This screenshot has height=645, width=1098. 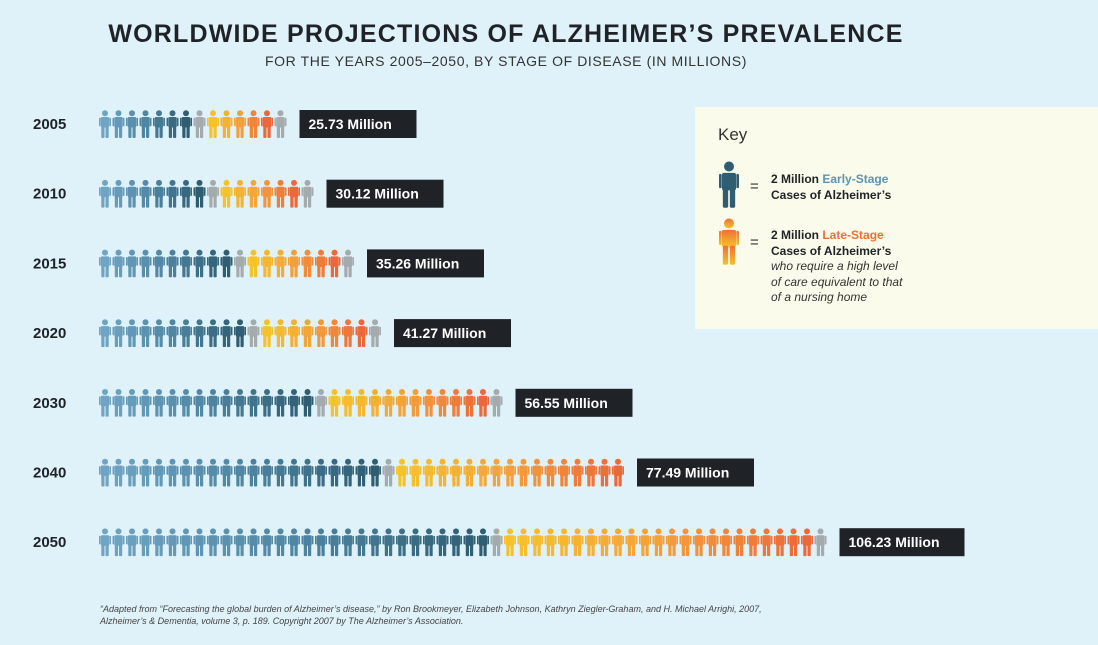 I want to click on year-label: 2020, so click(x=49, y=333).